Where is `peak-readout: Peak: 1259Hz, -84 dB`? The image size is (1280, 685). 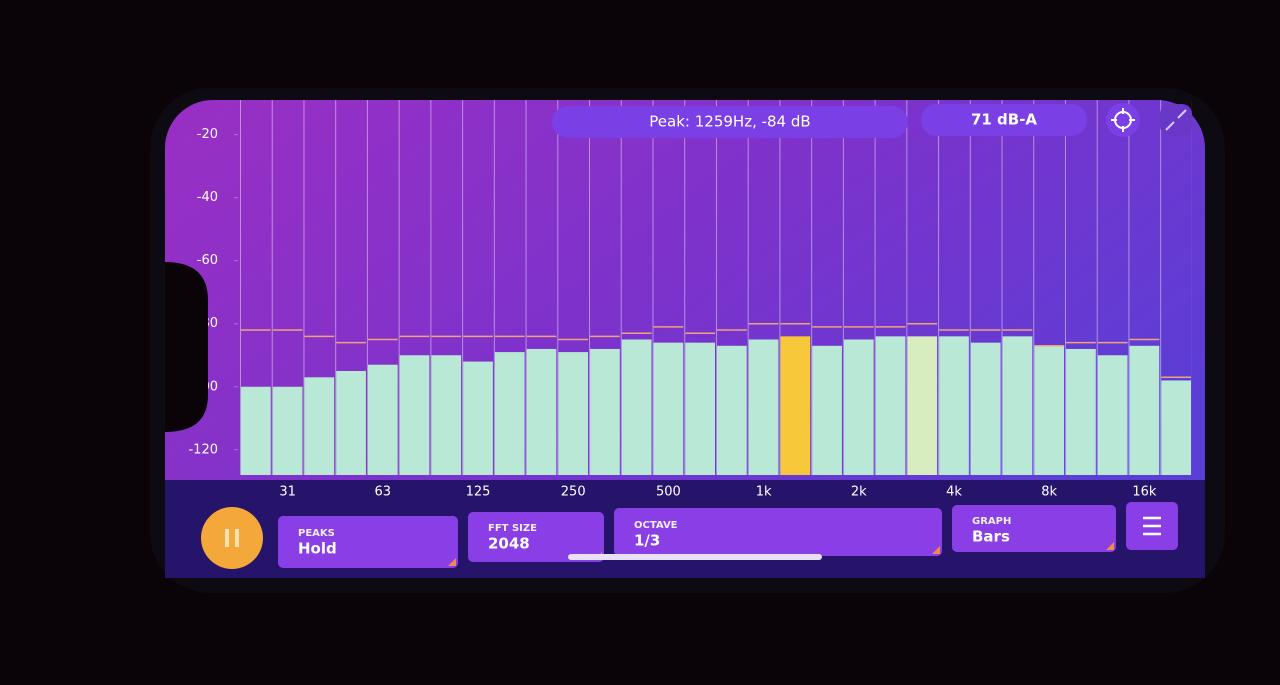 peak-readout: Peak: 1259Hz, -84 dB is located at coordinates (729, 122).